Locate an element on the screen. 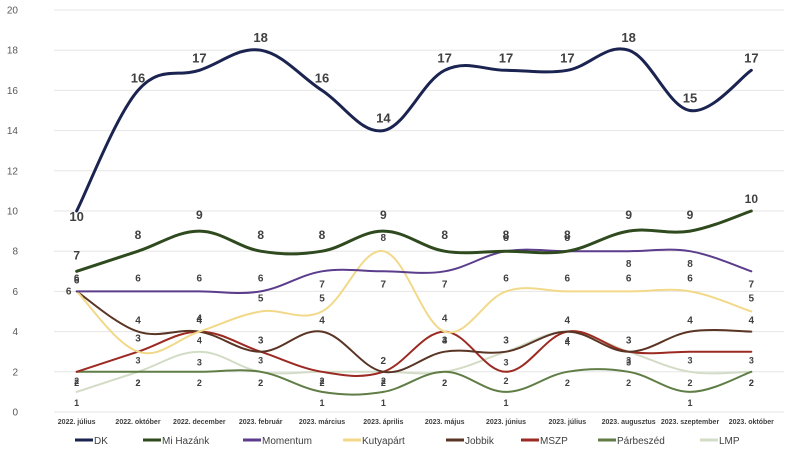 Image resolution: width=800 pixels, height=452 pixels. x-tick-label: 2023. október is located at coordinates (751, 422).